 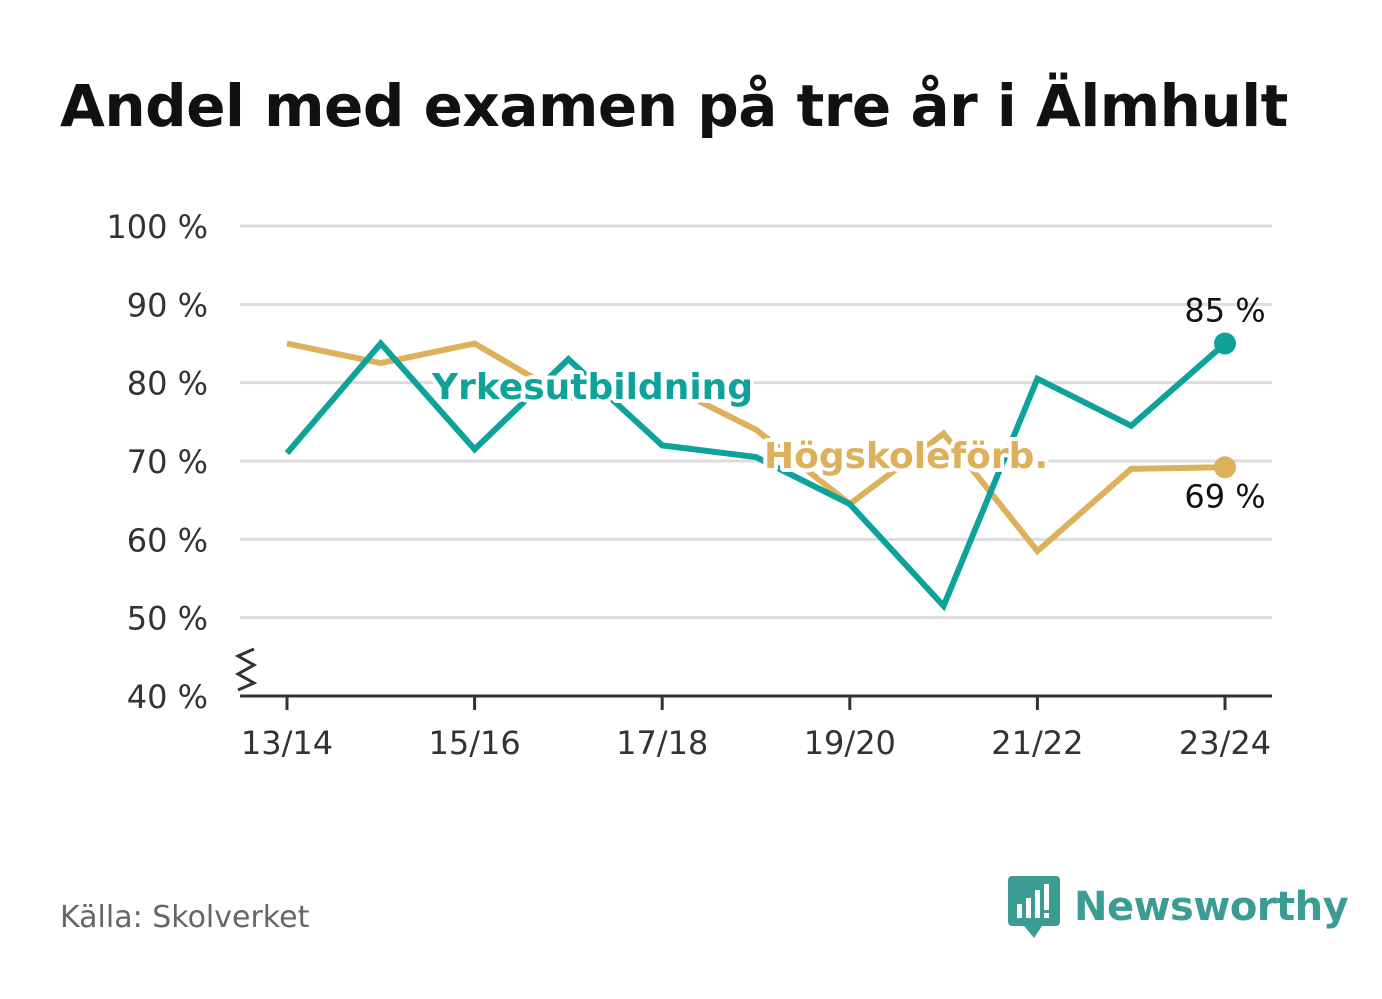 I want to click on end-marker-hogskoleforb, so click(x=1225, y=467).